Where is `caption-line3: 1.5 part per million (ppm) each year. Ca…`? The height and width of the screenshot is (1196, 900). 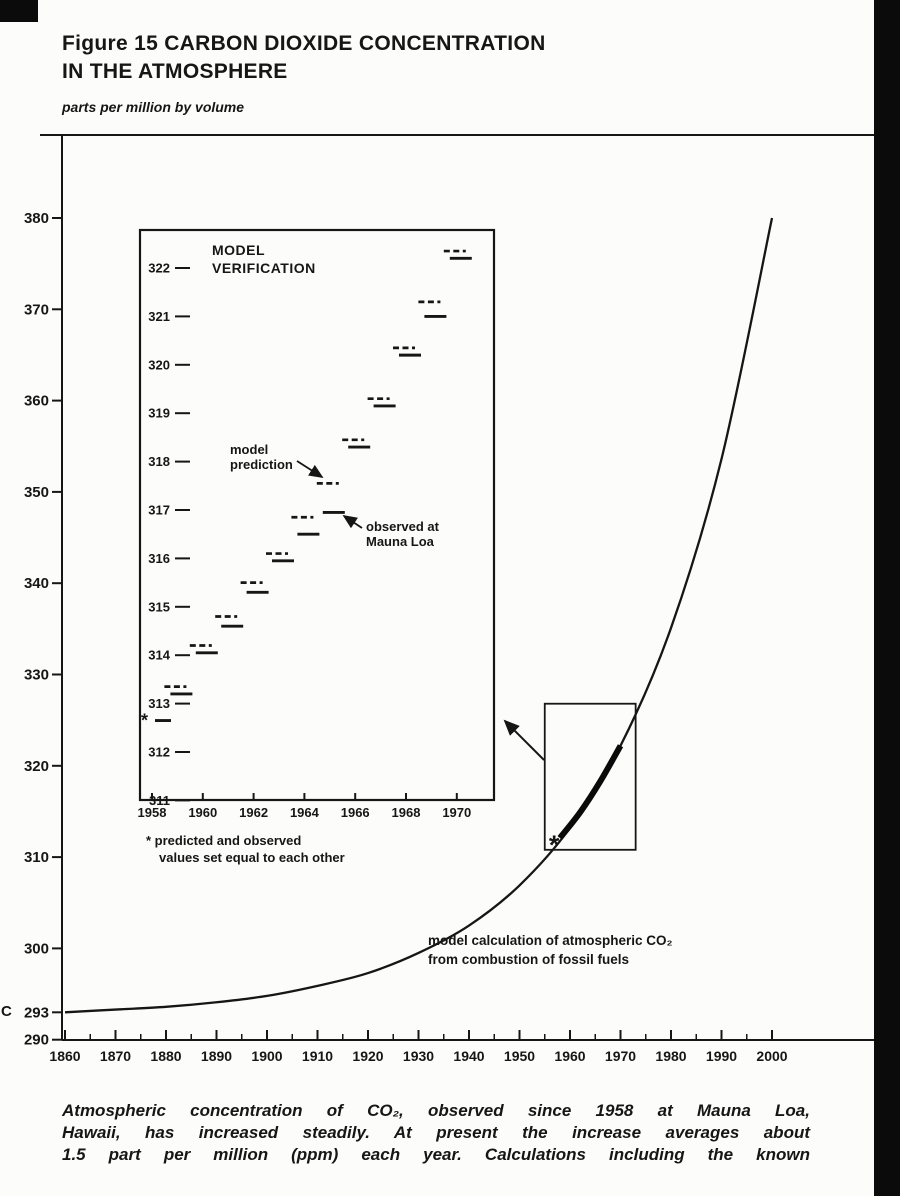
caption-line3: 1.5 part per million (ppm) each year. Ca… is located at coordinates (436, 1154).